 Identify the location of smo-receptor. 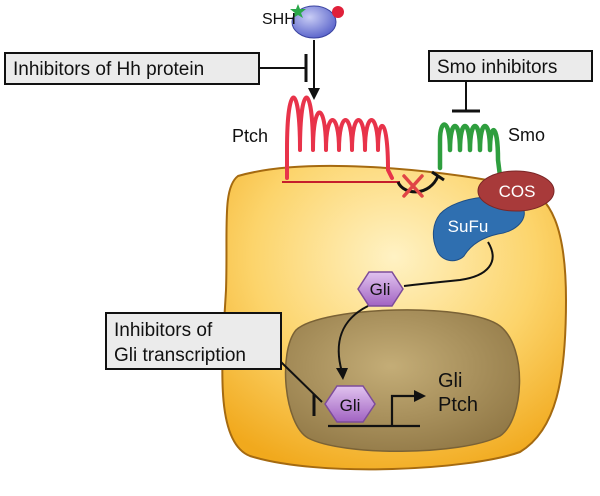
(470, 150).